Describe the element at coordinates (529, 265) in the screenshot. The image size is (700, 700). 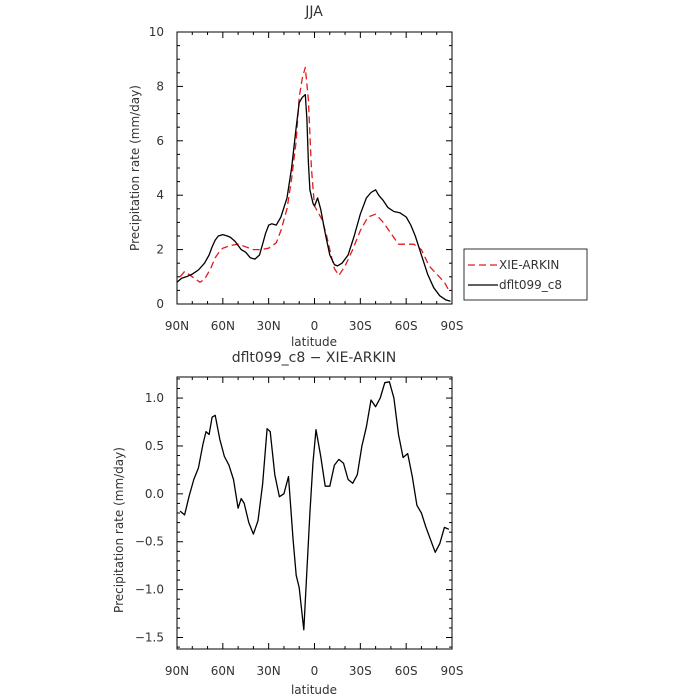
I see `legend-label-xie-arkin: XIE-ARKIN` at that location.